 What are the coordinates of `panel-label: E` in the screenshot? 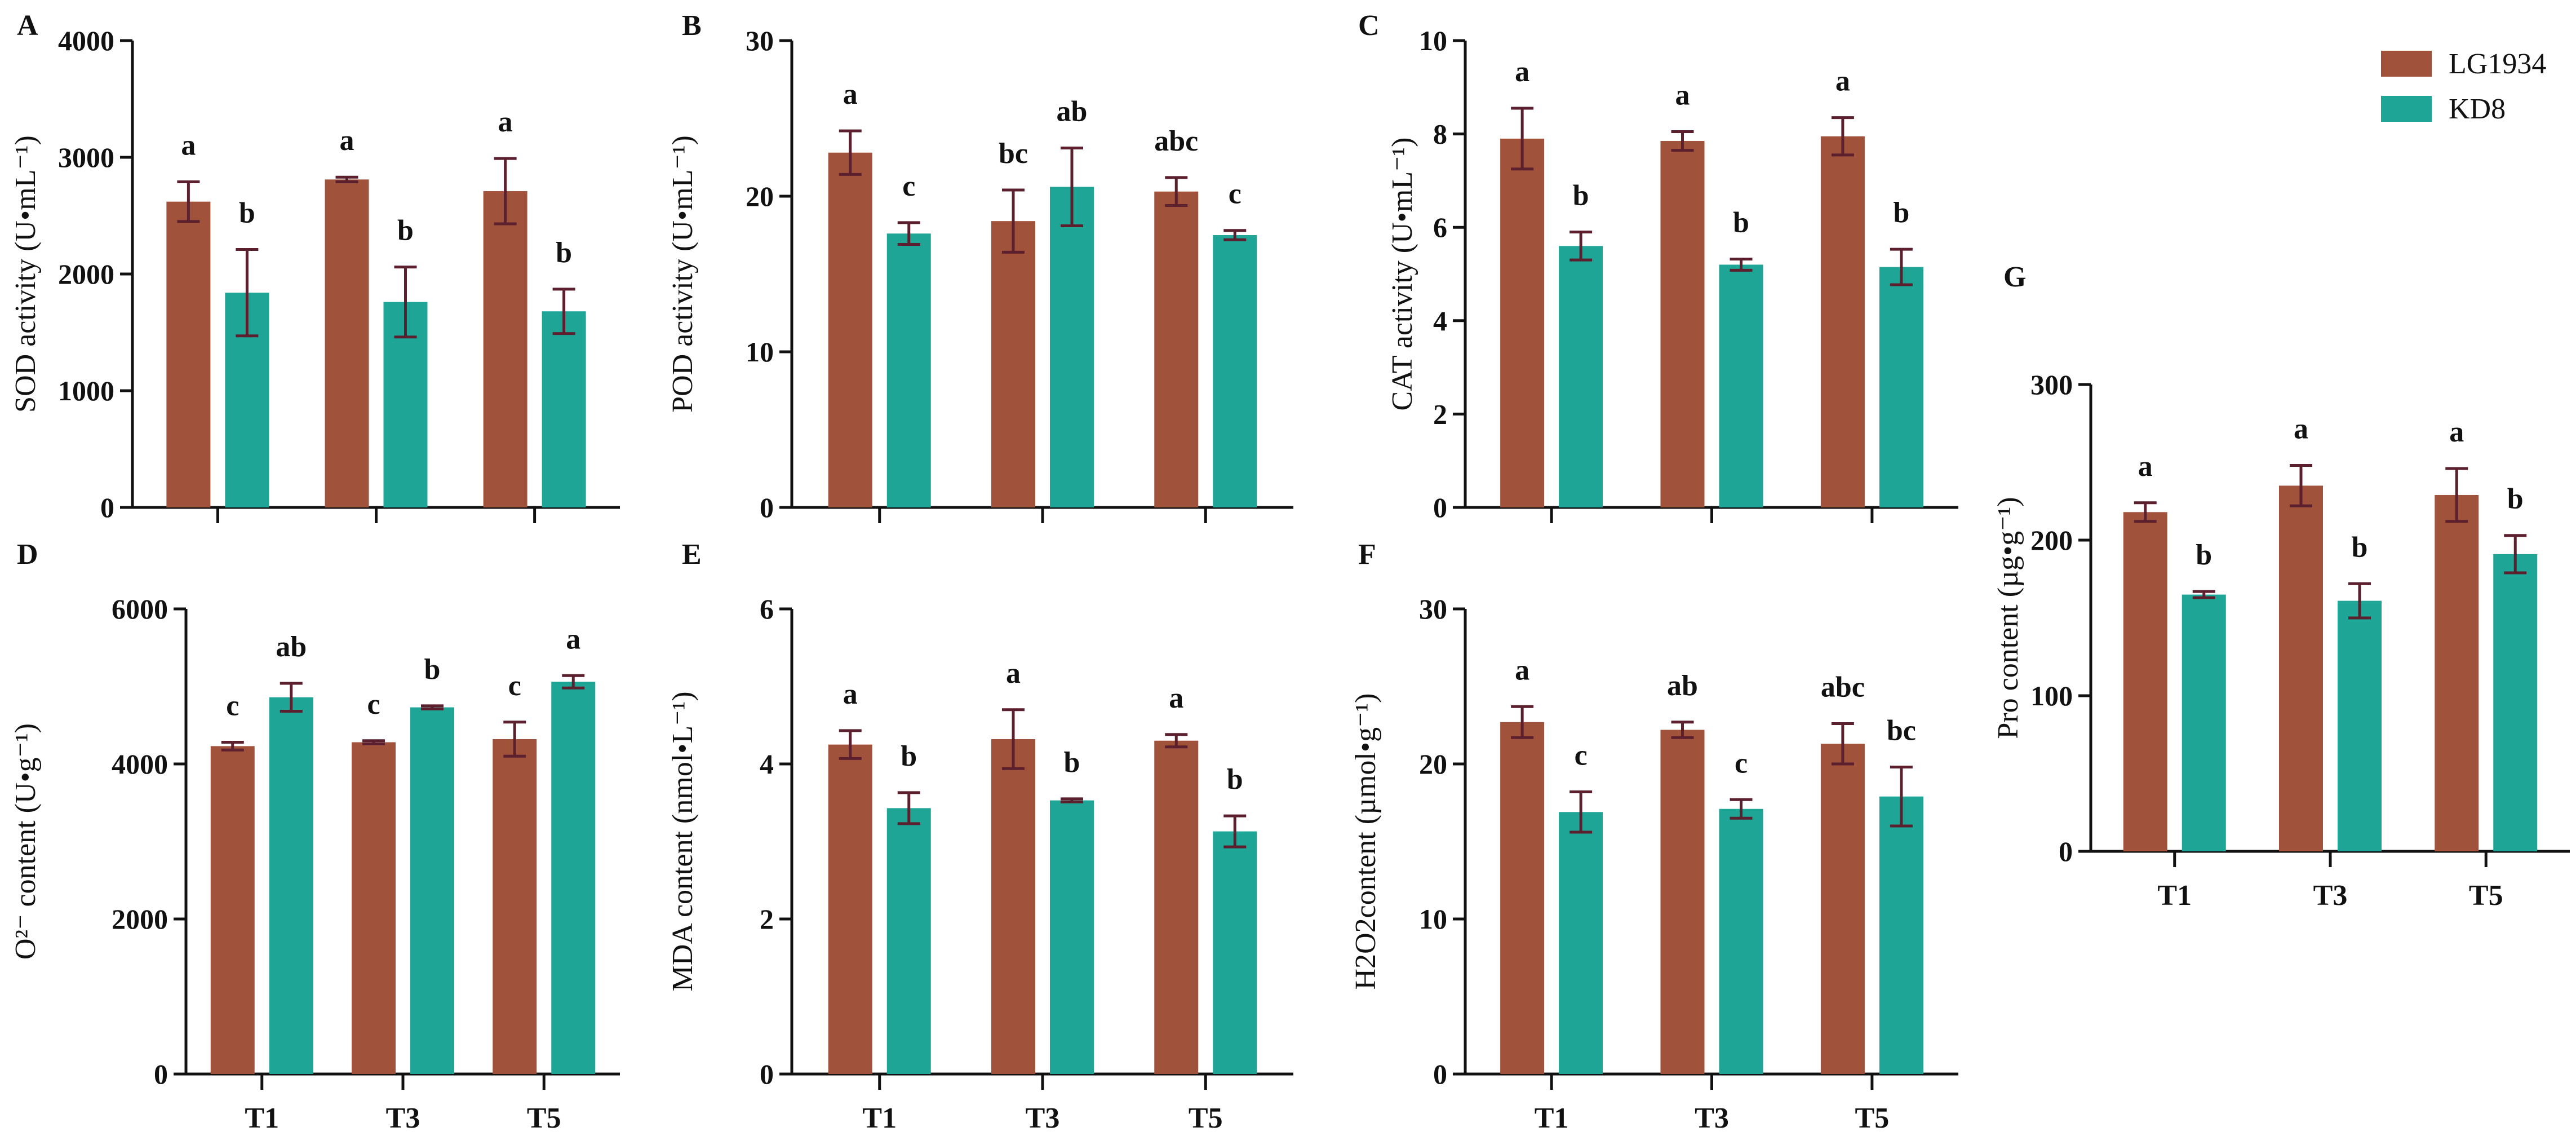 It's located at (692, 554).